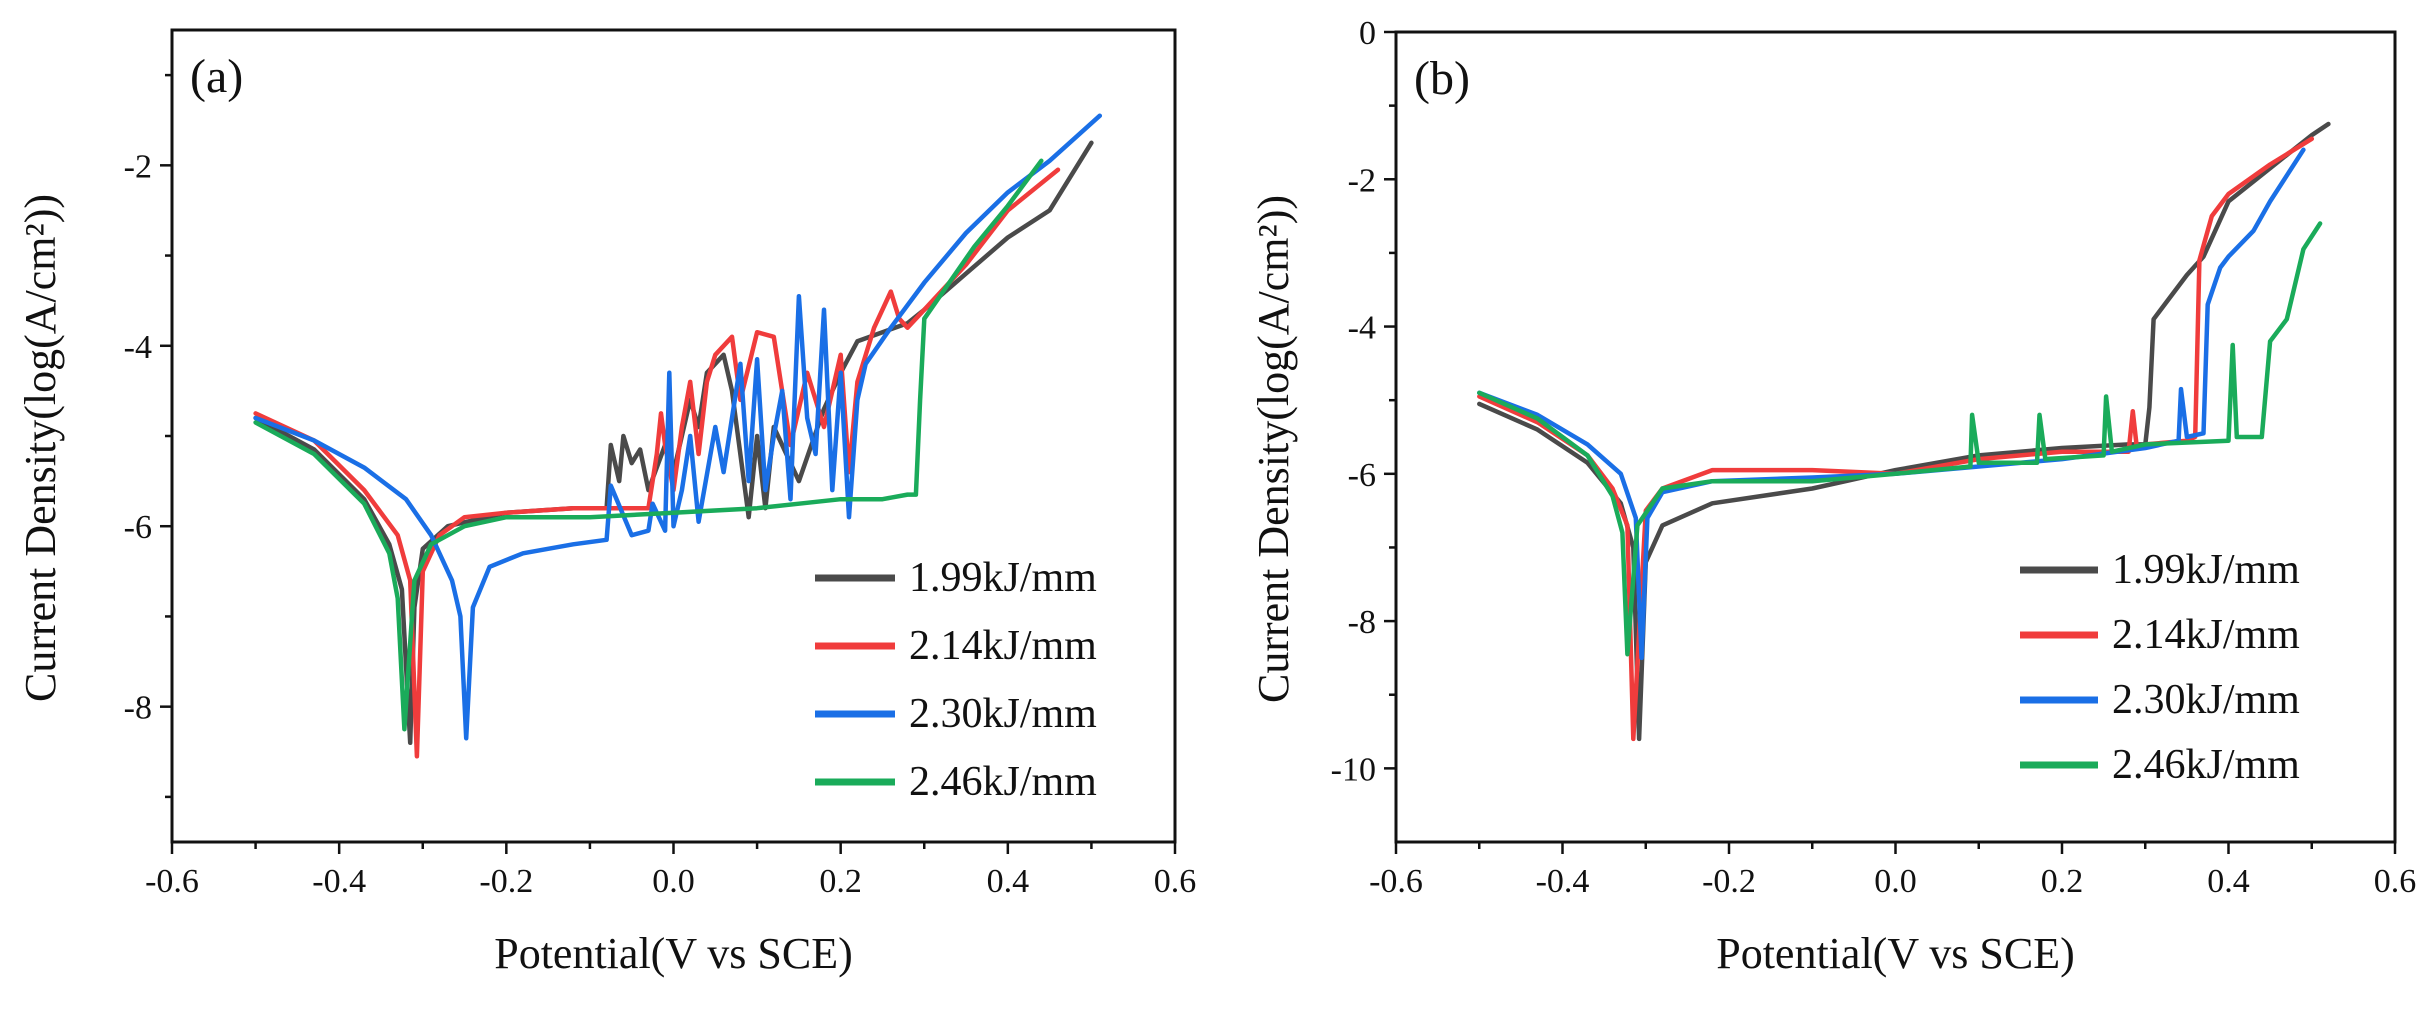  I want to click on y-tick-label: -10, so click(1353, 769).